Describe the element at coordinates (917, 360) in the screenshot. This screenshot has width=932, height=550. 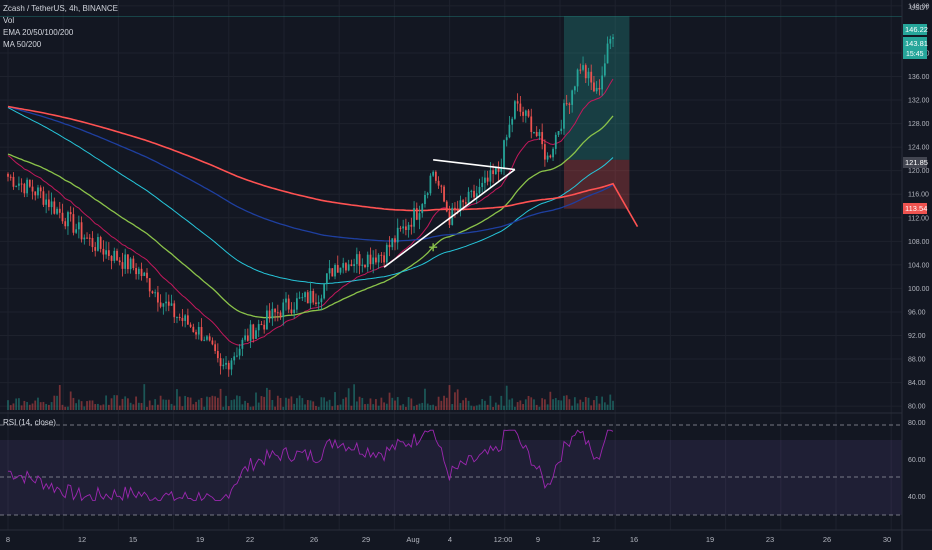
I see `price-tick: 88.00` at that location.